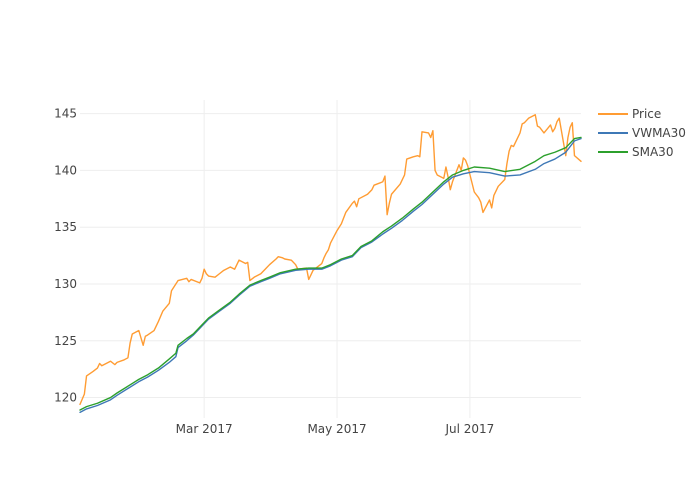  What do you see at coordinates (659, 133) in the screenshot?
I see `legend-label: VWMA30` at bounding box center [659, 133].